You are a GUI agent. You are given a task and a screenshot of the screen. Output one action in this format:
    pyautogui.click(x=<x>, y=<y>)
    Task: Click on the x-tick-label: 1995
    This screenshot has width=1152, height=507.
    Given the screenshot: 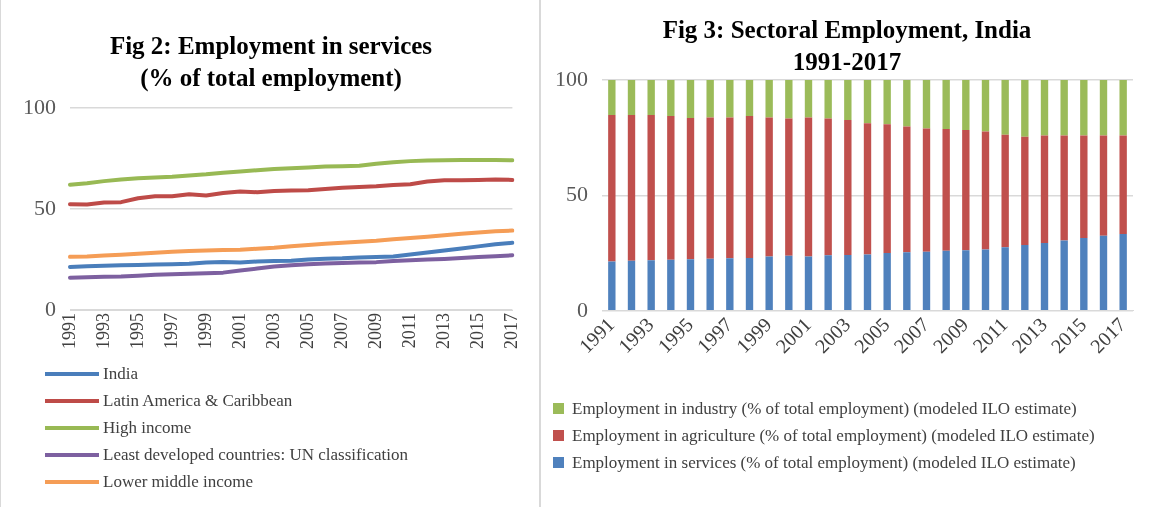 What is the action you would take?
    pyautogui.click(x=136, y=331)
    